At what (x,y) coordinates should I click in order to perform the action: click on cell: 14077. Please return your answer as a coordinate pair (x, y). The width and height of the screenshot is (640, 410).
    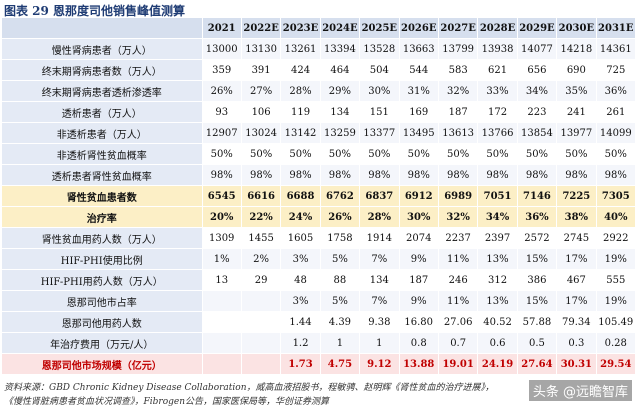
    Looking at the image, I should click on (537, 49).